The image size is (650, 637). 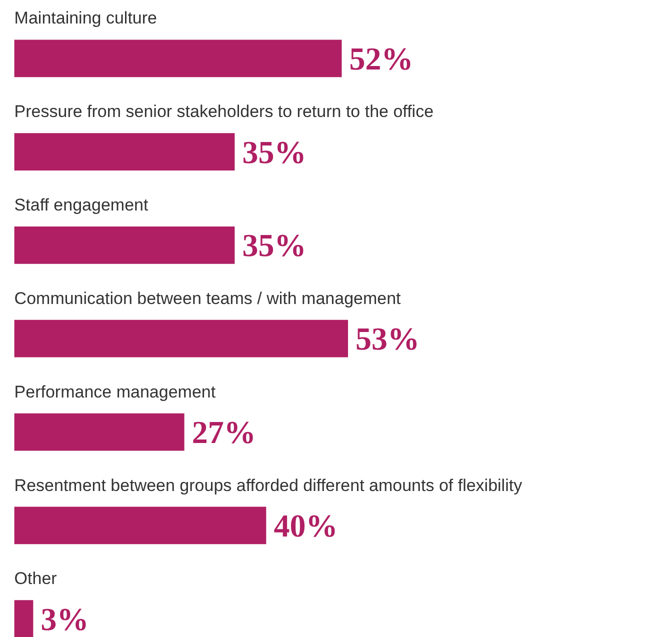 I want to click on data-label: 27%, so click(x=224, y=432).